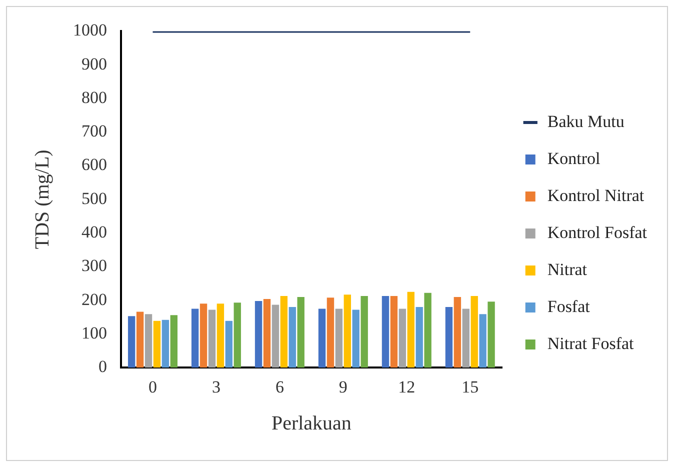 The height and width of the screenshot is (467, 674). What do you see at coordinates (94, 131) in the screenshot?
I see `y-tick-label: 700` at bounding box center [94, 131].